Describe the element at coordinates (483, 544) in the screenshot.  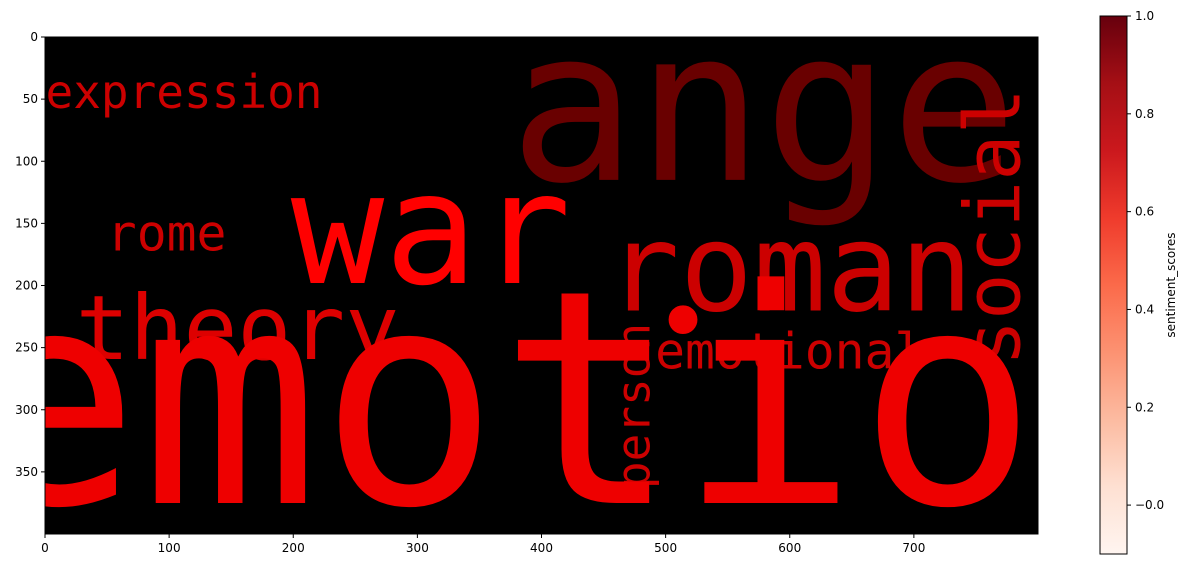
I see `x-axis-ticks: 0 100 200 300 400 500 600 700` at that location.